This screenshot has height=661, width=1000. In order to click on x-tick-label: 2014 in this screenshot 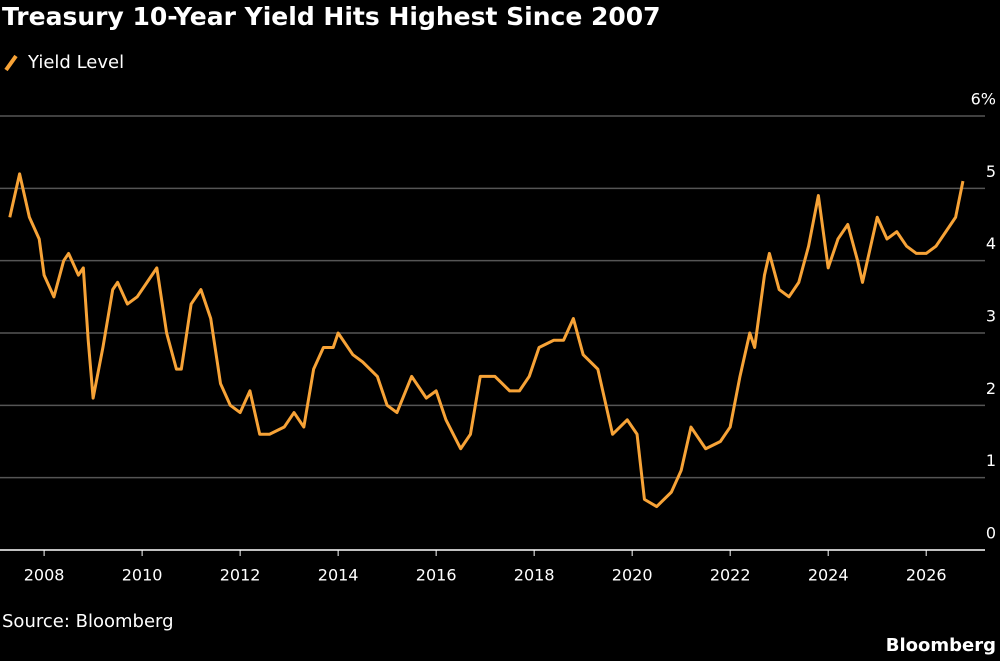, I will do `click(338, 575)`.